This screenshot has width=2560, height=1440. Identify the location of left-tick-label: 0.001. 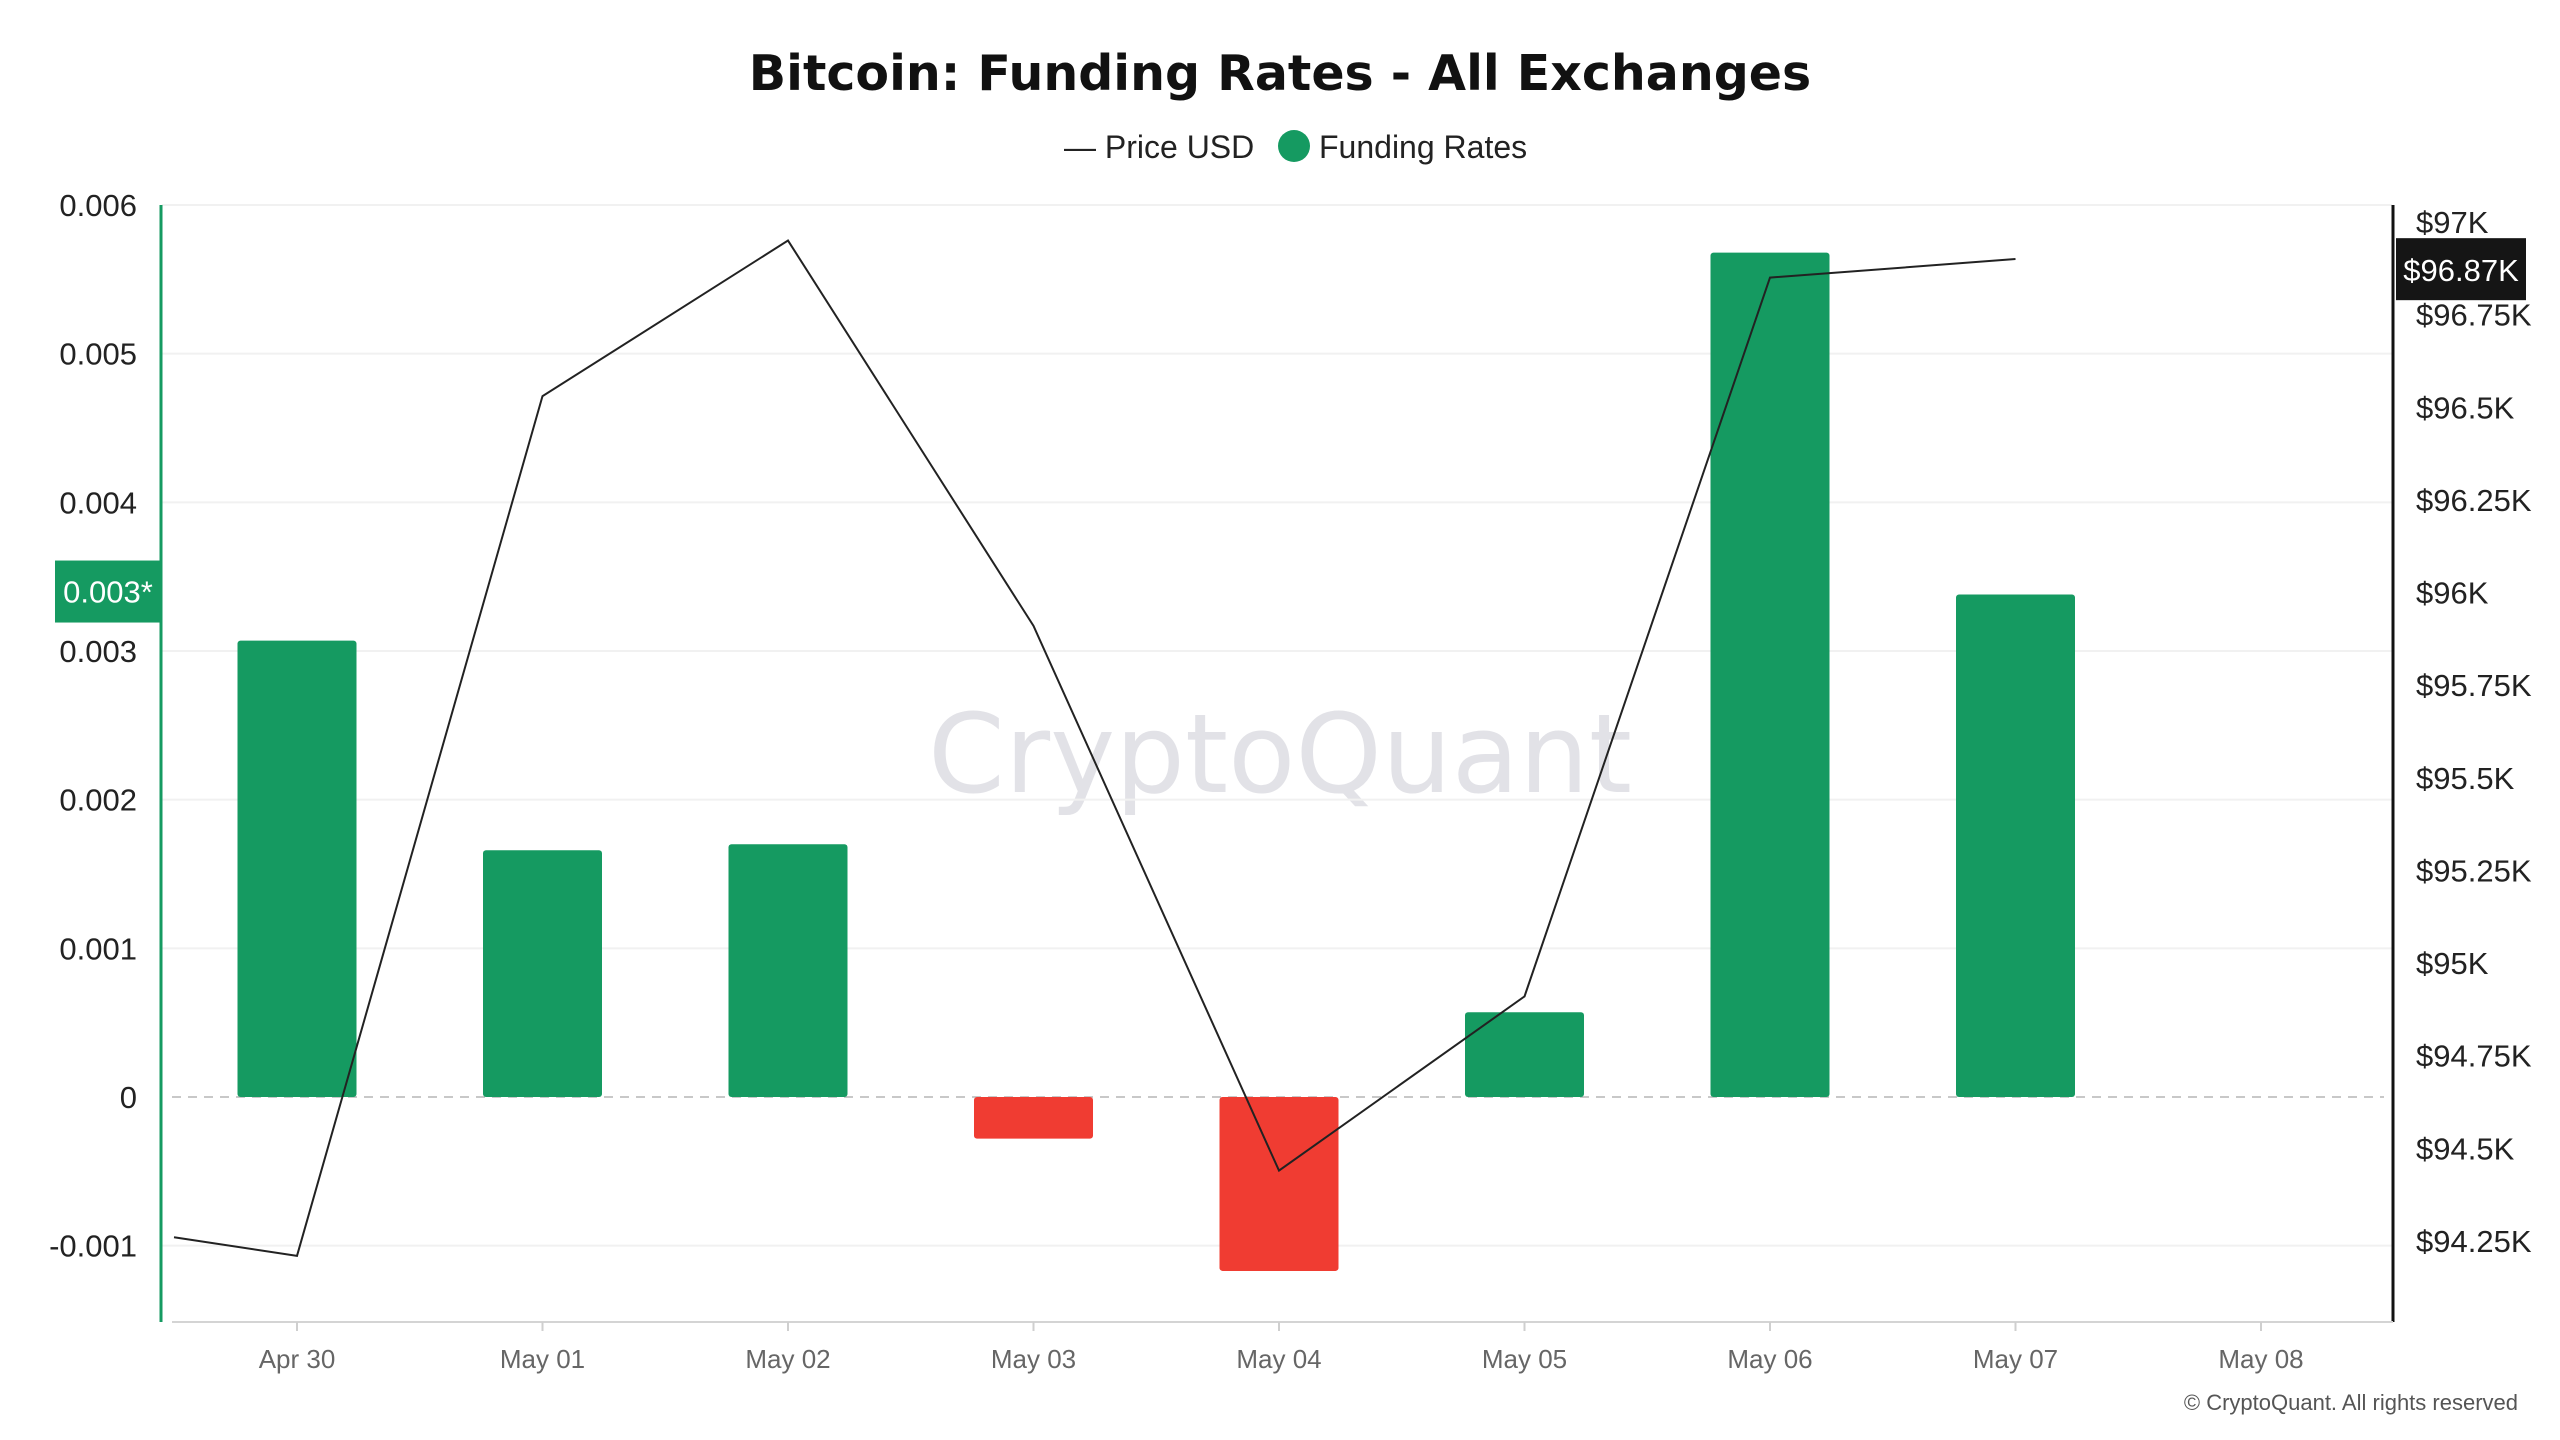
(98, 948).